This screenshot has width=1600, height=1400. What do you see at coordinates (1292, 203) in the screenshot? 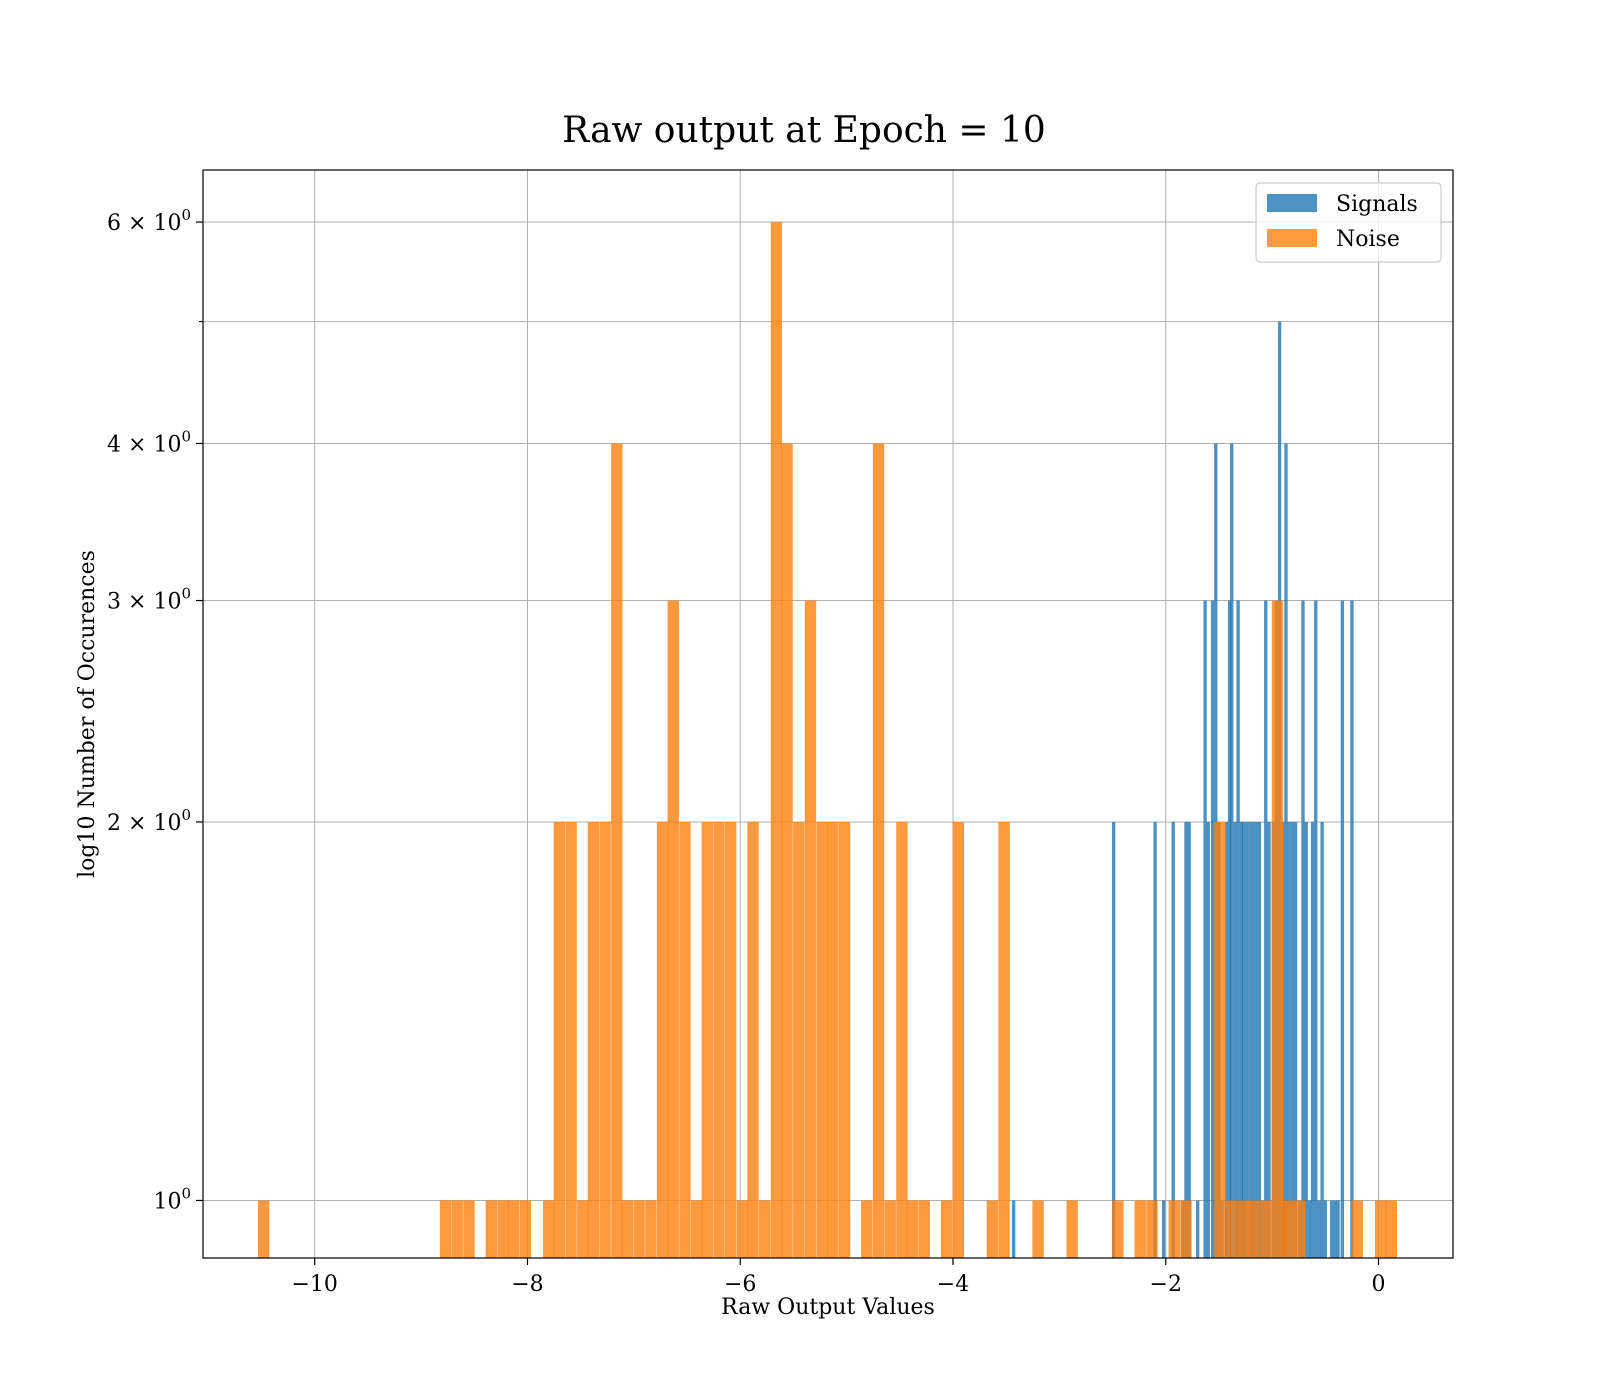
I see `legend-swatch-signals` at bounding box center [1292, 203].